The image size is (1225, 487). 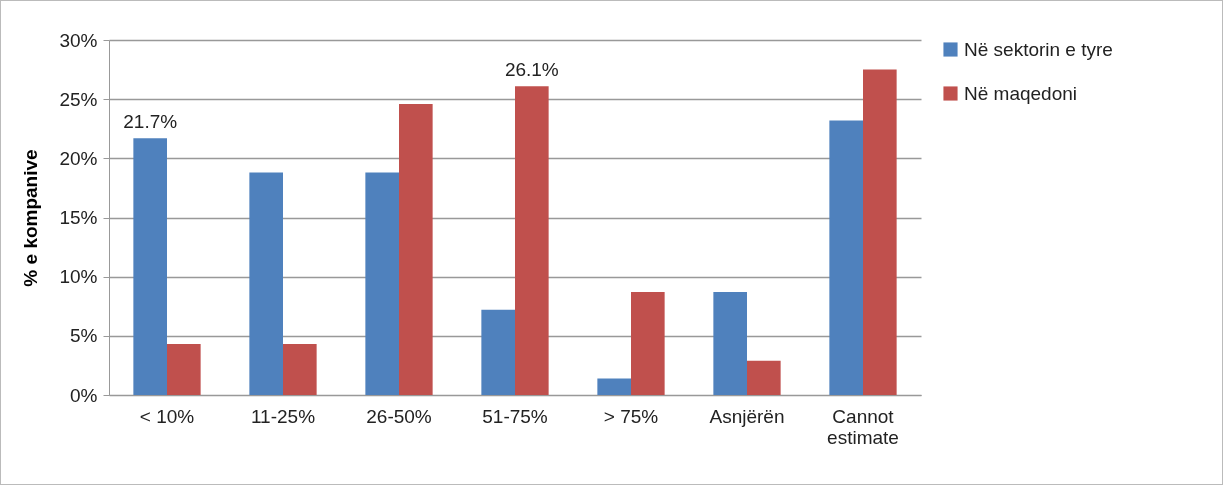 I want to click on x-tick-label: Asnjërën, so click(x=747, y=416).